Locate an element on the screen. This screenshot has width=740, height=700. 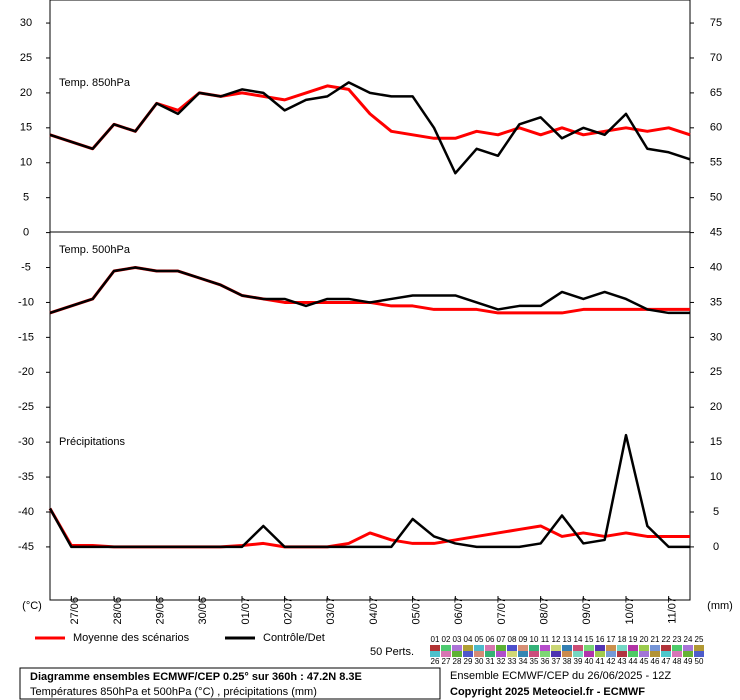
y-tick-label: -5 is located at coordinates (26, 267).